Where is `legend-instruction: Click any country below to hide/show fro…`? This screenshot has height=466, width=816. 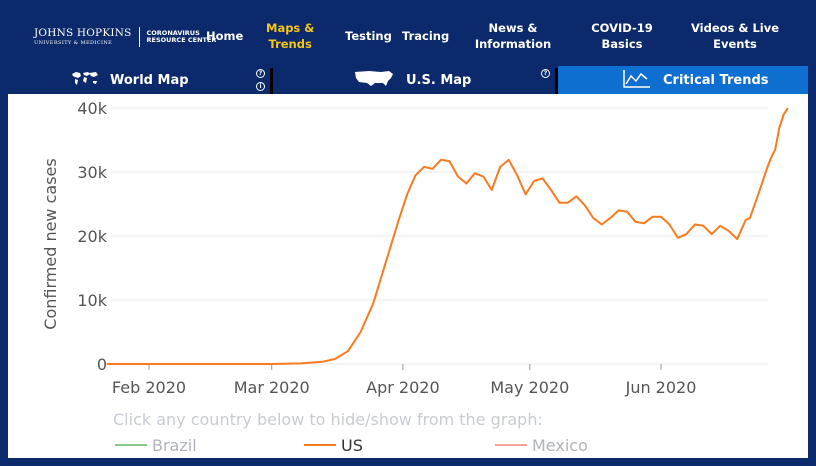
legend-instruction: Click any country below to hide/show fro… is located at coordinates (328, 419).